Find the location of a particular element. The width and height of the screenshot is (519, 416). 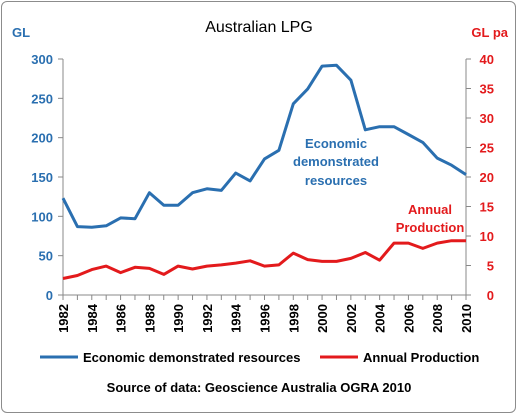

x-tick-label: 2010 is located at coordinates (466, 318).